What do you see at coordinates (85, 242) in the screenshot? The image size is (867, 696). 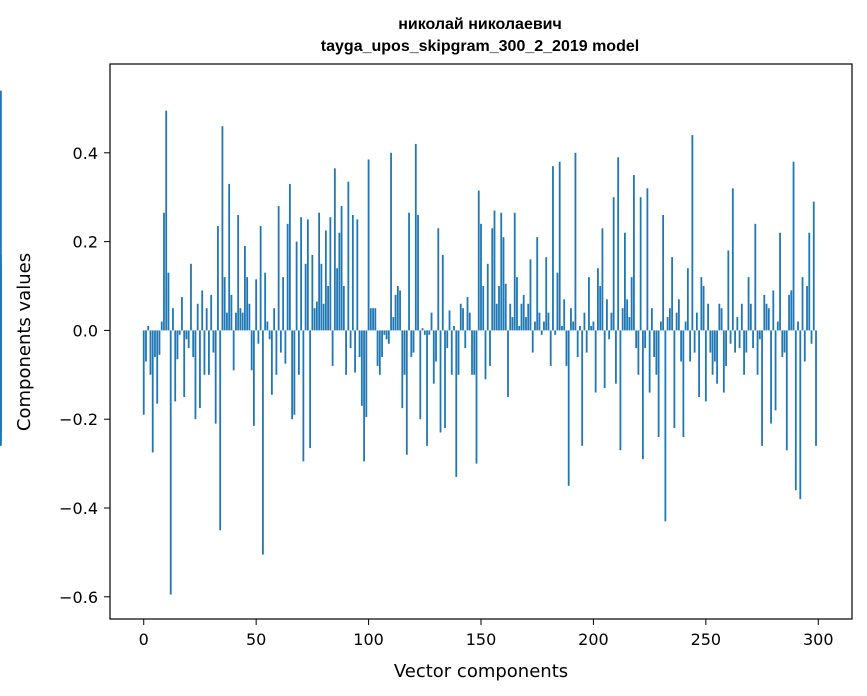 I see `y-tick-label-4: 0.2` at bounding box center [85, 242].